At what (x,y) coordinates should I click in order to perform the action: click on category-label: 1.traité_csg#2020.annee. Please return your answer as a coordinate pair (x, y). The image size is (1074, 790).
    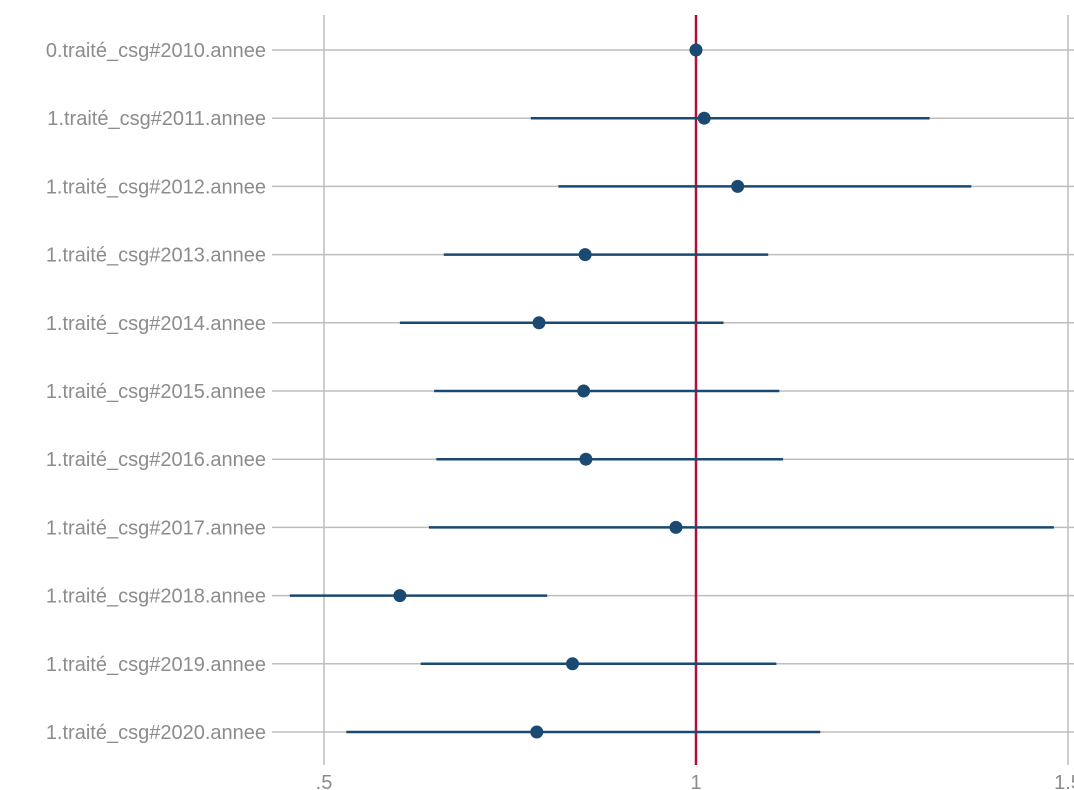
    Looking at the image, I should click on (156, 733).